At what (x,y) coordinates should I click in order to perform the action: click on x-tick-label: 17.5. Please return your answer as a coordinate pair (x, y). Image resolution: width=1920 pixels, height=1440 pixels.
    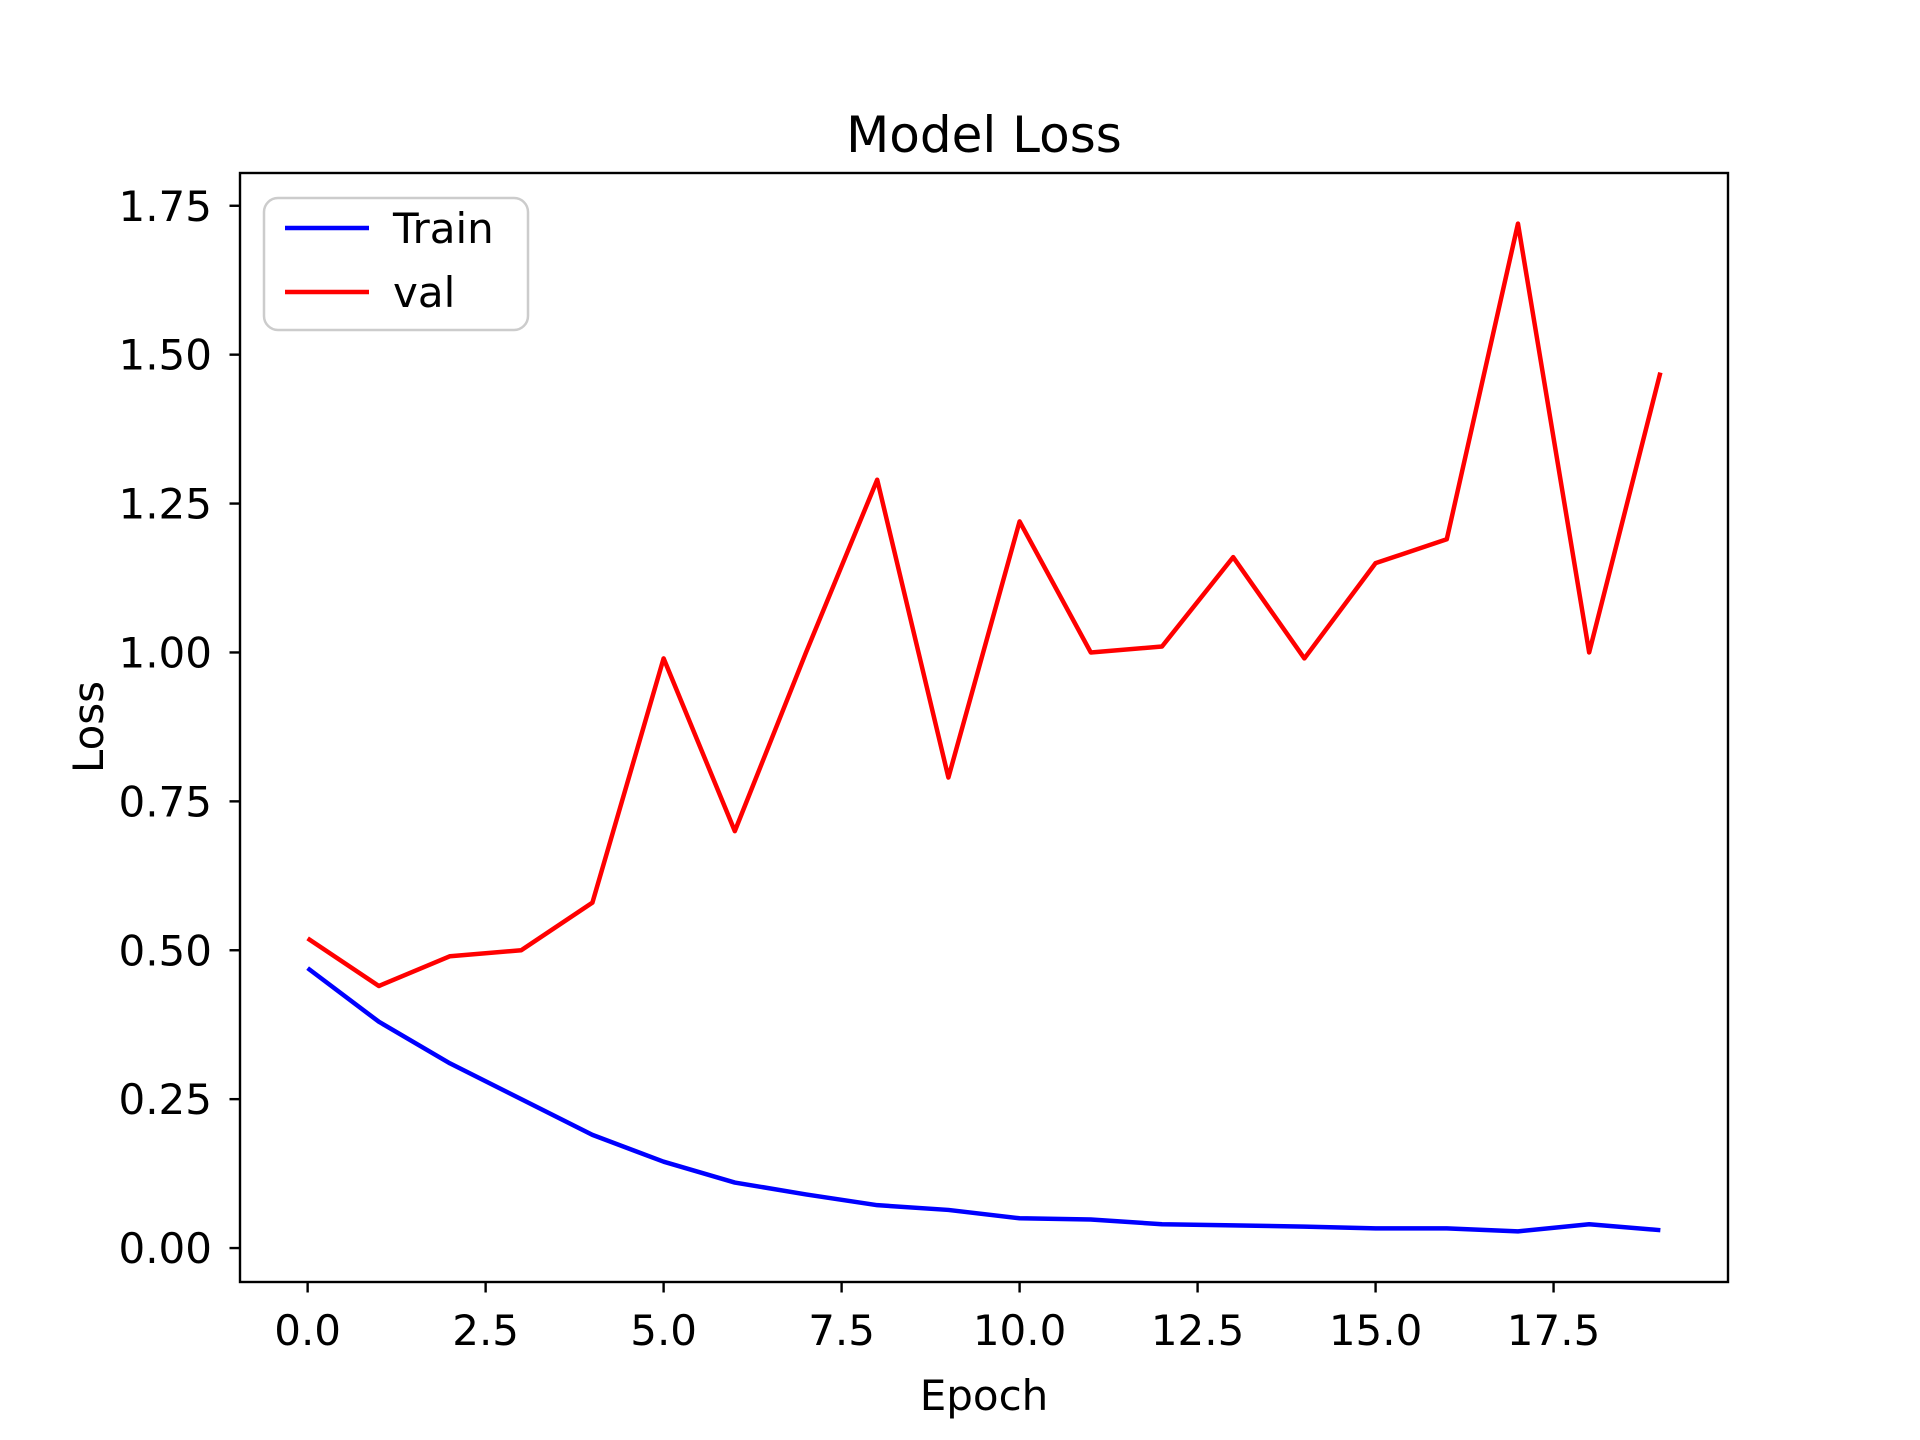
    Looking at the image, I should click on (1554, 1330).